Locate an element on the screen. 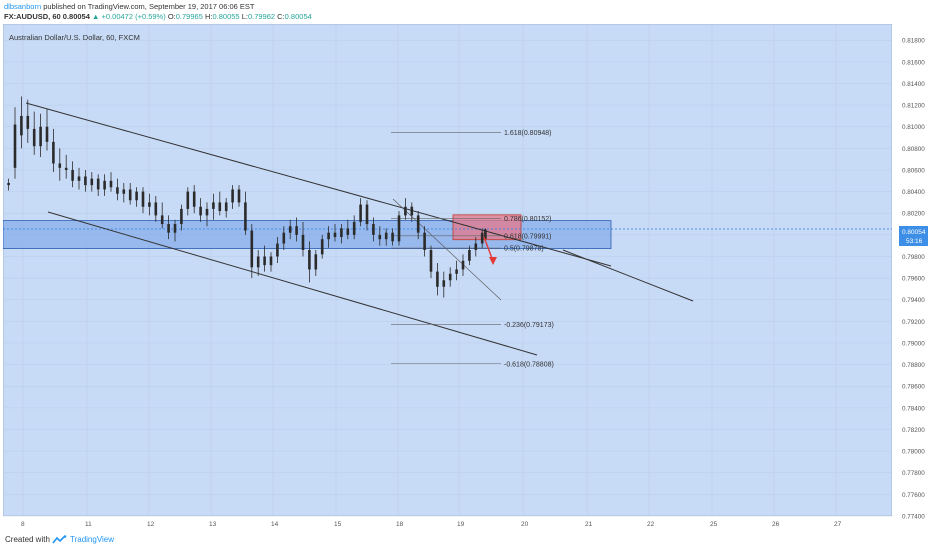 The height and width of the screenshot is (550, 932). tradingview-brand-link: TradingView is located at coordinates (92, 539).